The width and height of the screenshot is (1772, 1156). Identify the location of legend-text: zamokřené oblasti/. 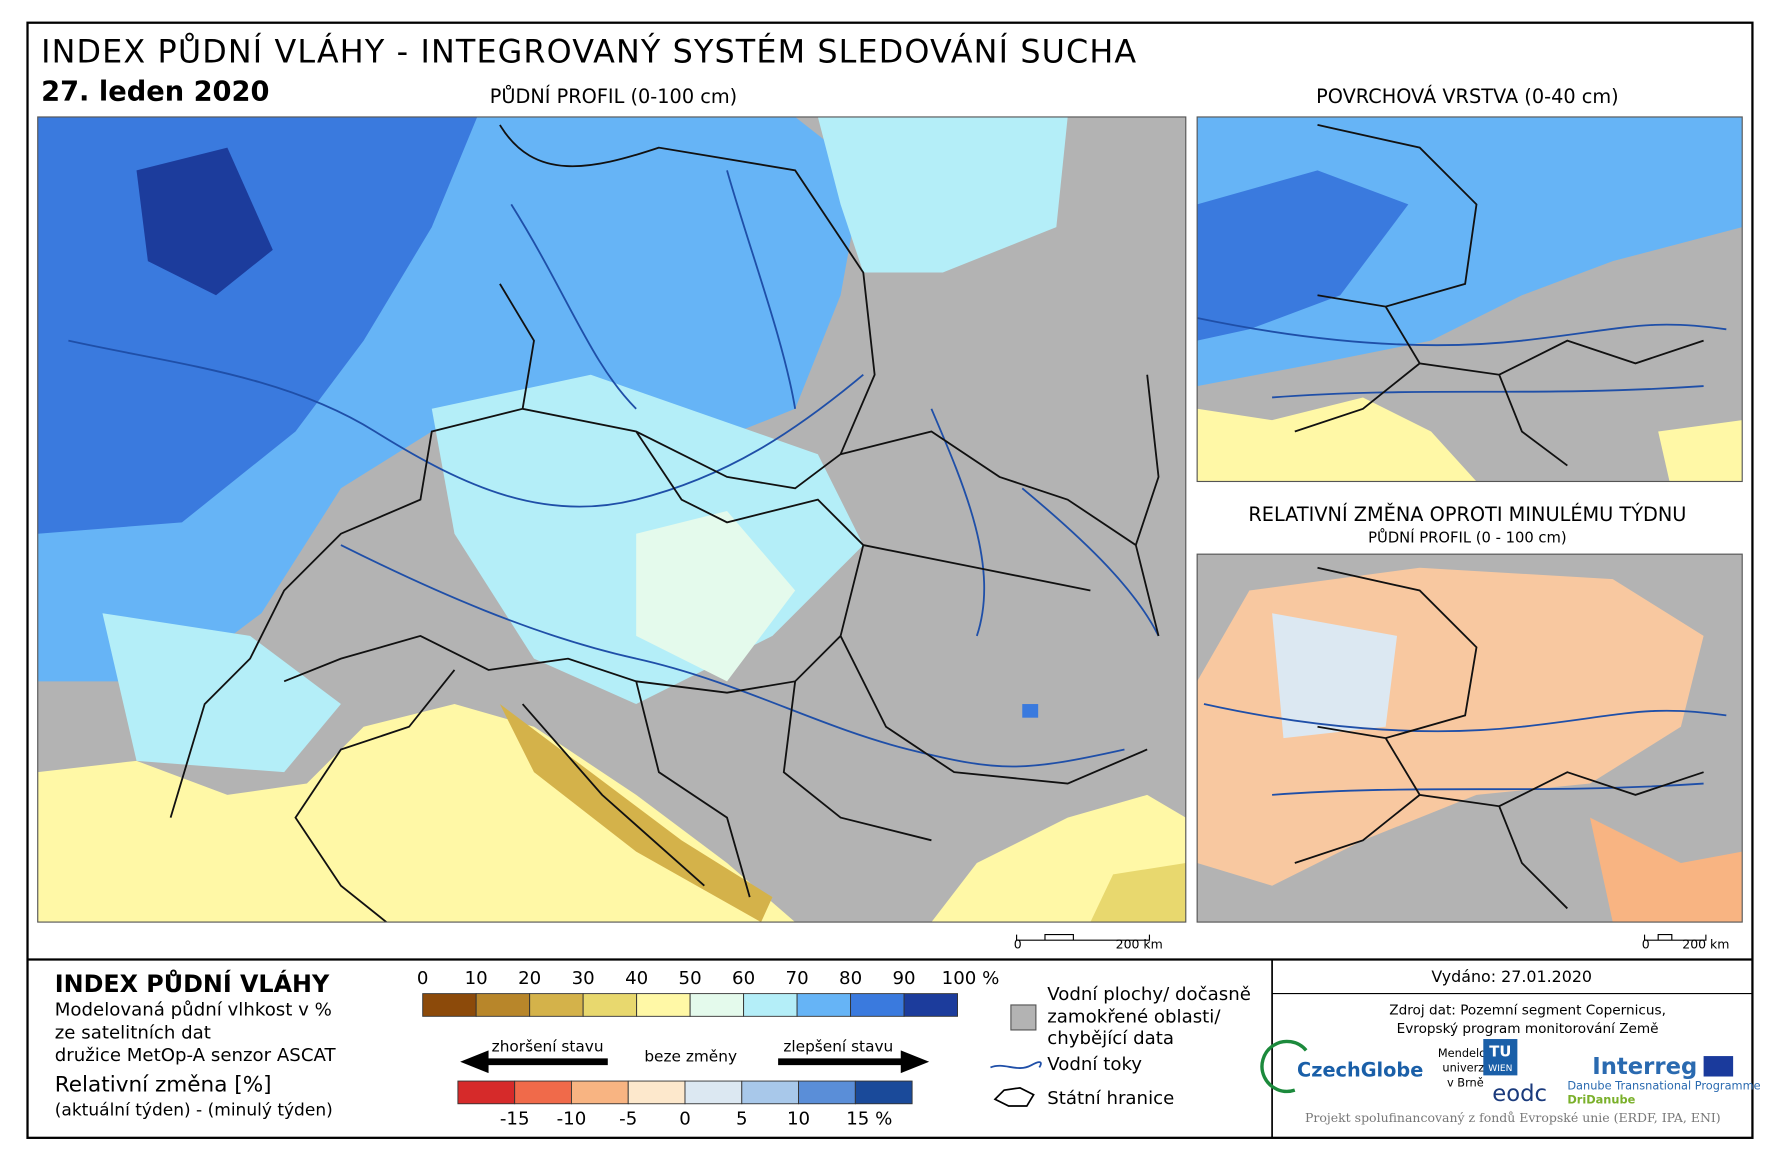
(1134, 1016).